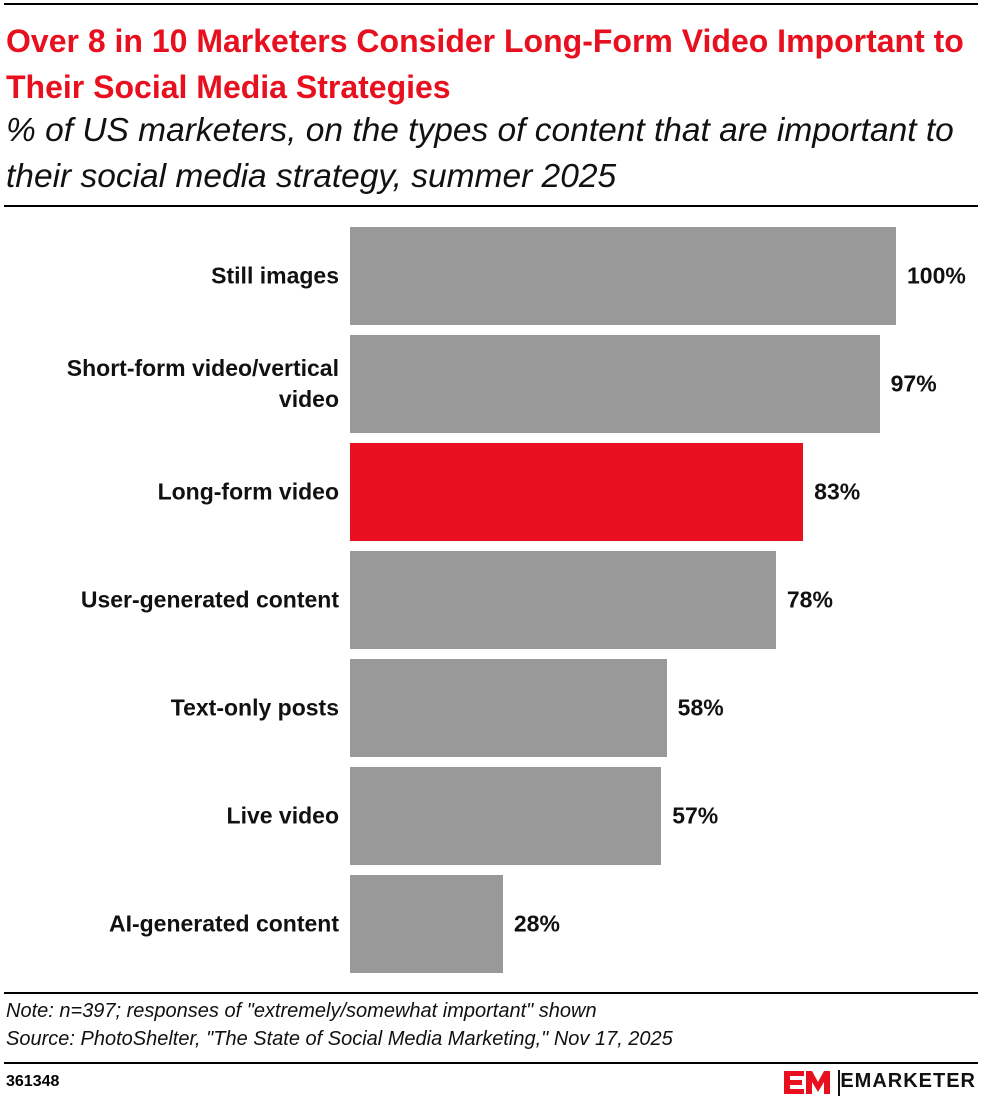 Image resolution: width=982 pixels, height=1104 pixels. I want to click on category-label: Short-form video/vertical video, so click(202, 383).